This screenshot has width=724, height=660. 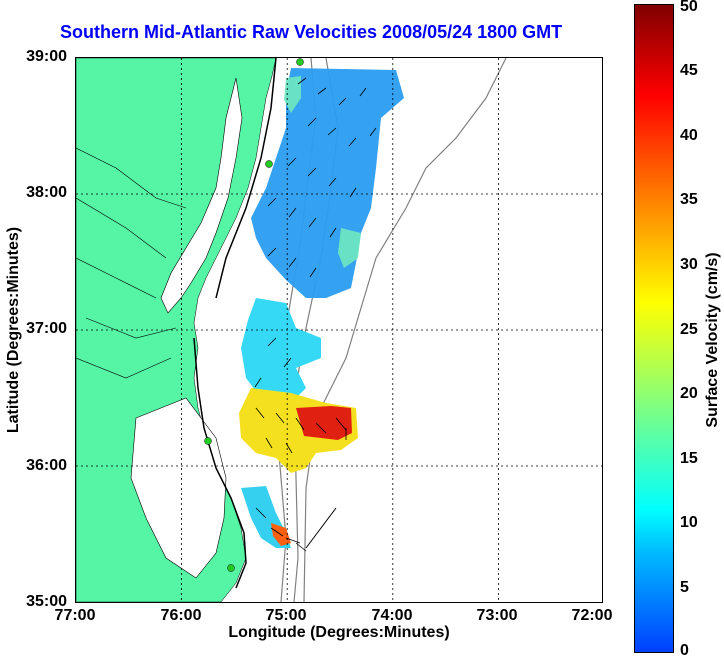 What do you see at coordinates (322, 172) in the screenshot?
I see `velocity-field-north-edge` at bounding box center [322, 172].